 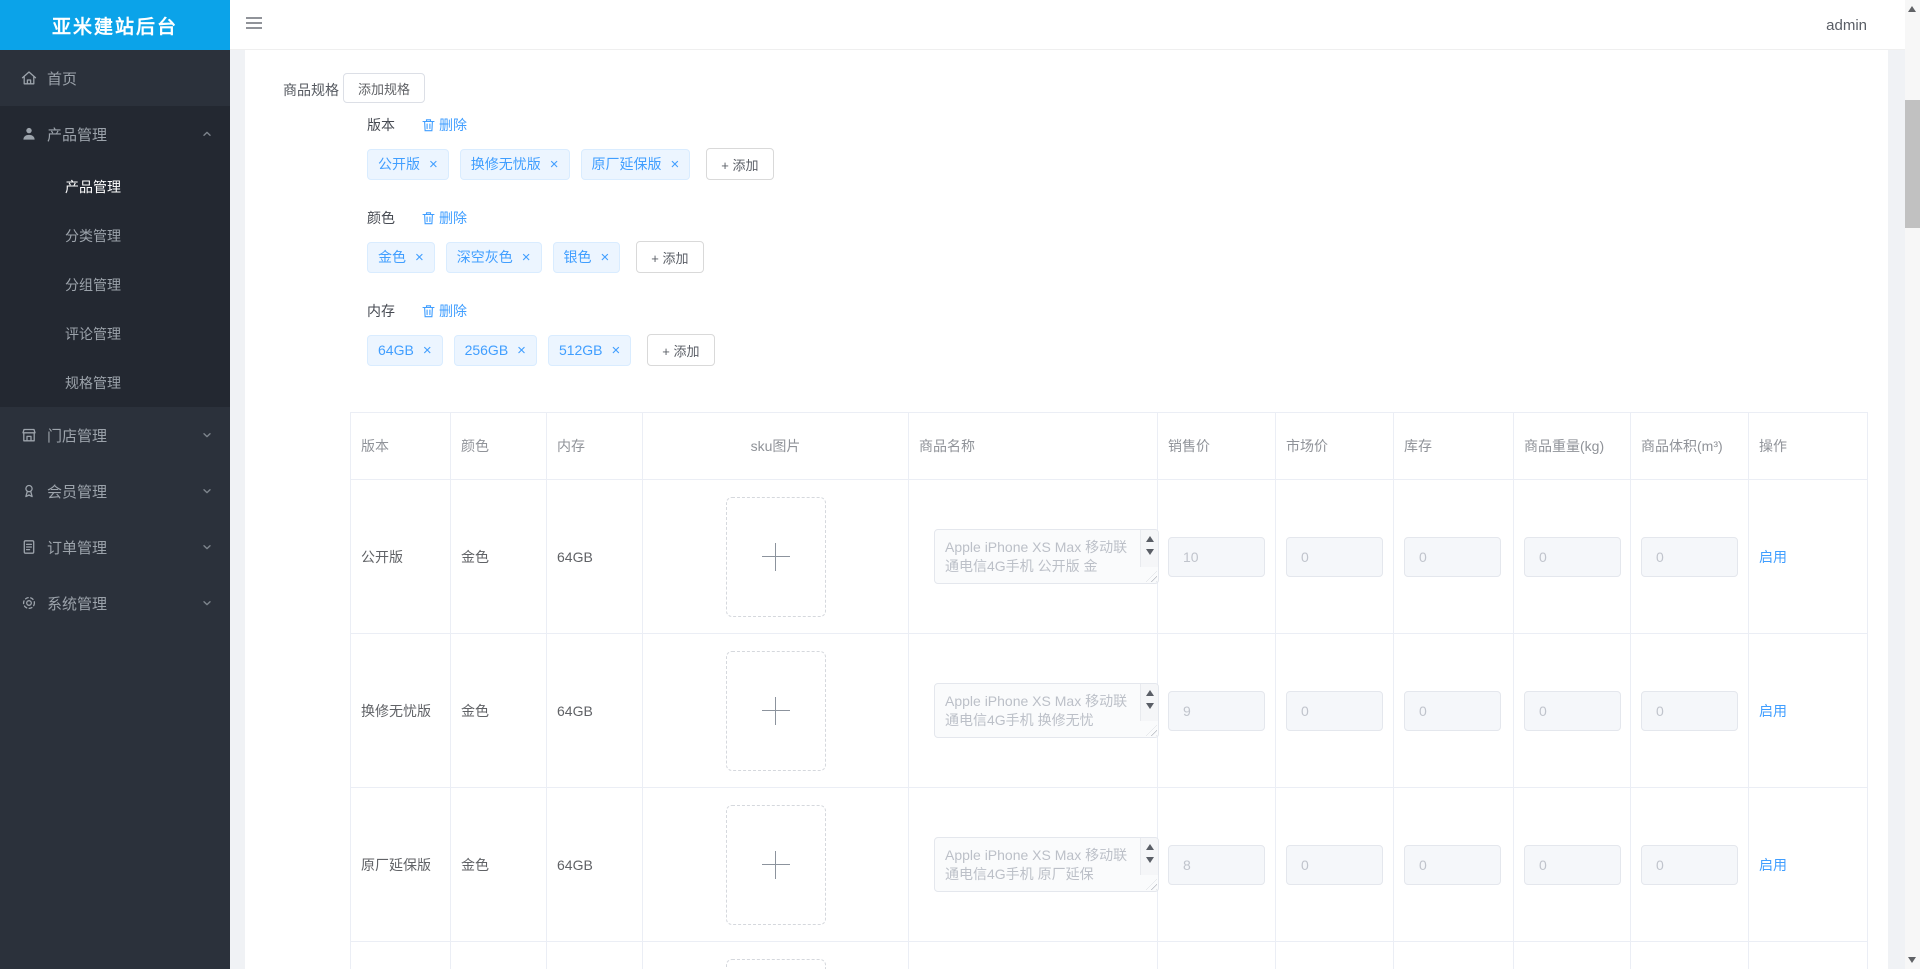 What do you see at coordinates (115, 547) in the screenshot?
I see `sidebar-item-order-management: 订单管理` at bounding box center [115, 547].